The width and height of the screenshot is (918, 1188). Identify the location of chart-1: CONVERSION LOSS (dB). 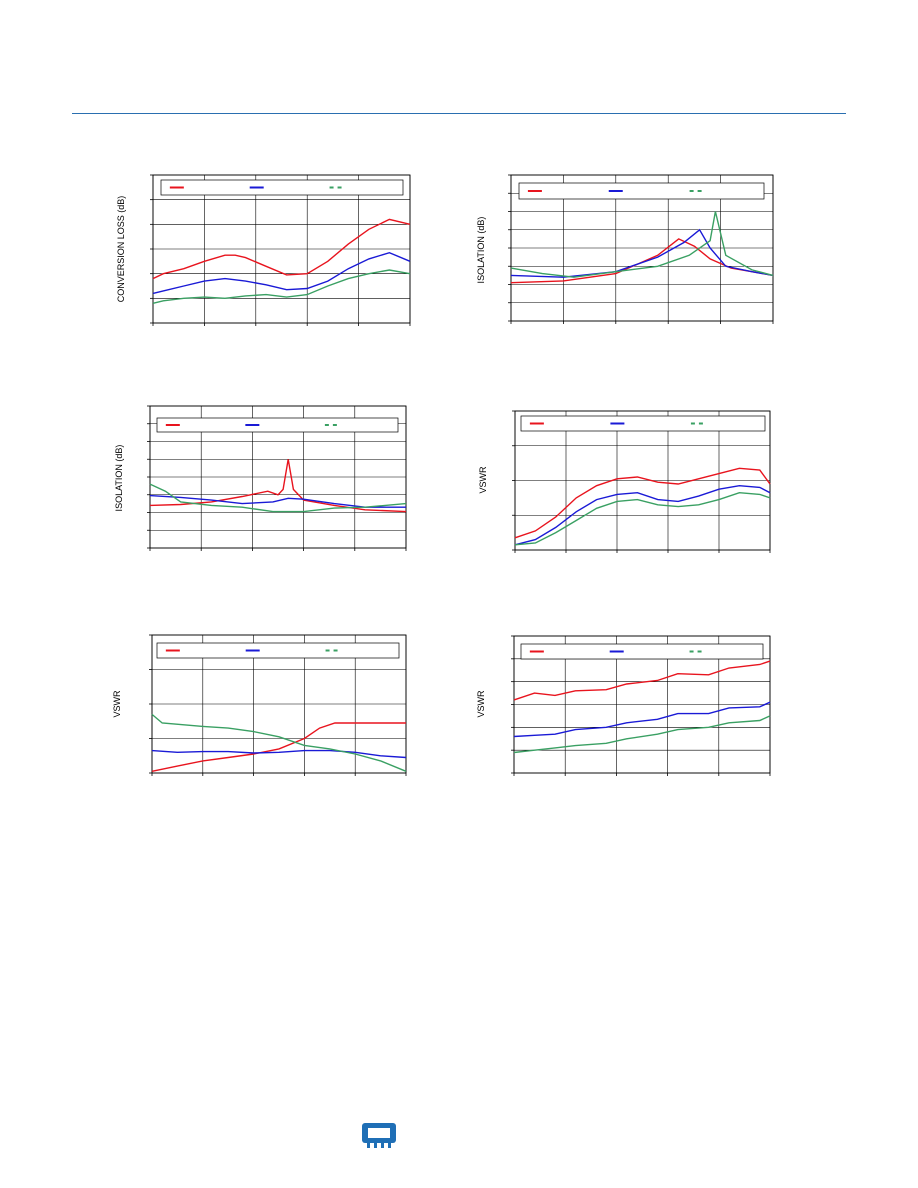
(263, 250).